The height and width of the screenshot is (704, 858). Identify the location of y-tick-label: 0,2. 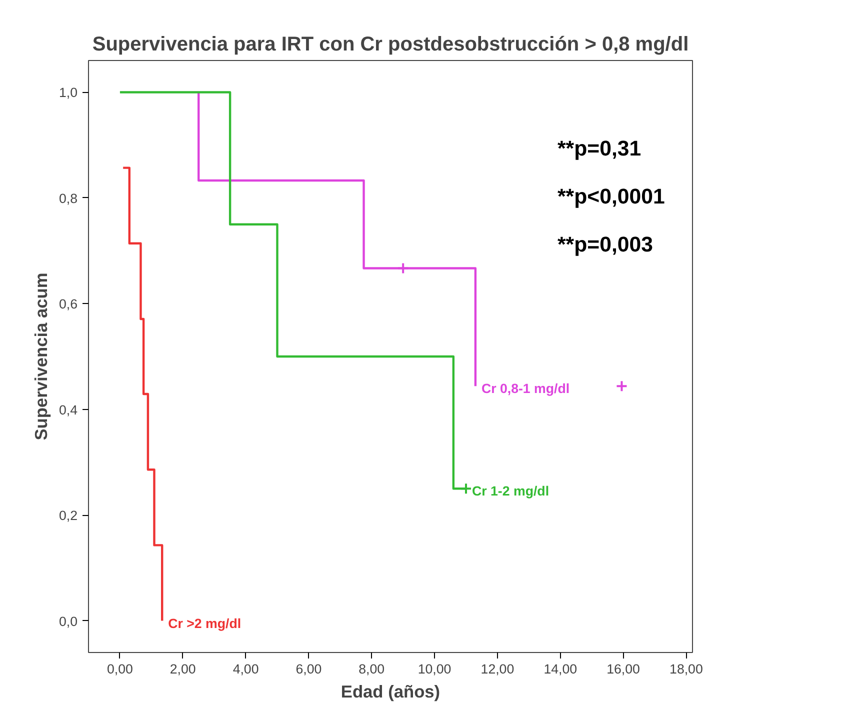
(68, 516).